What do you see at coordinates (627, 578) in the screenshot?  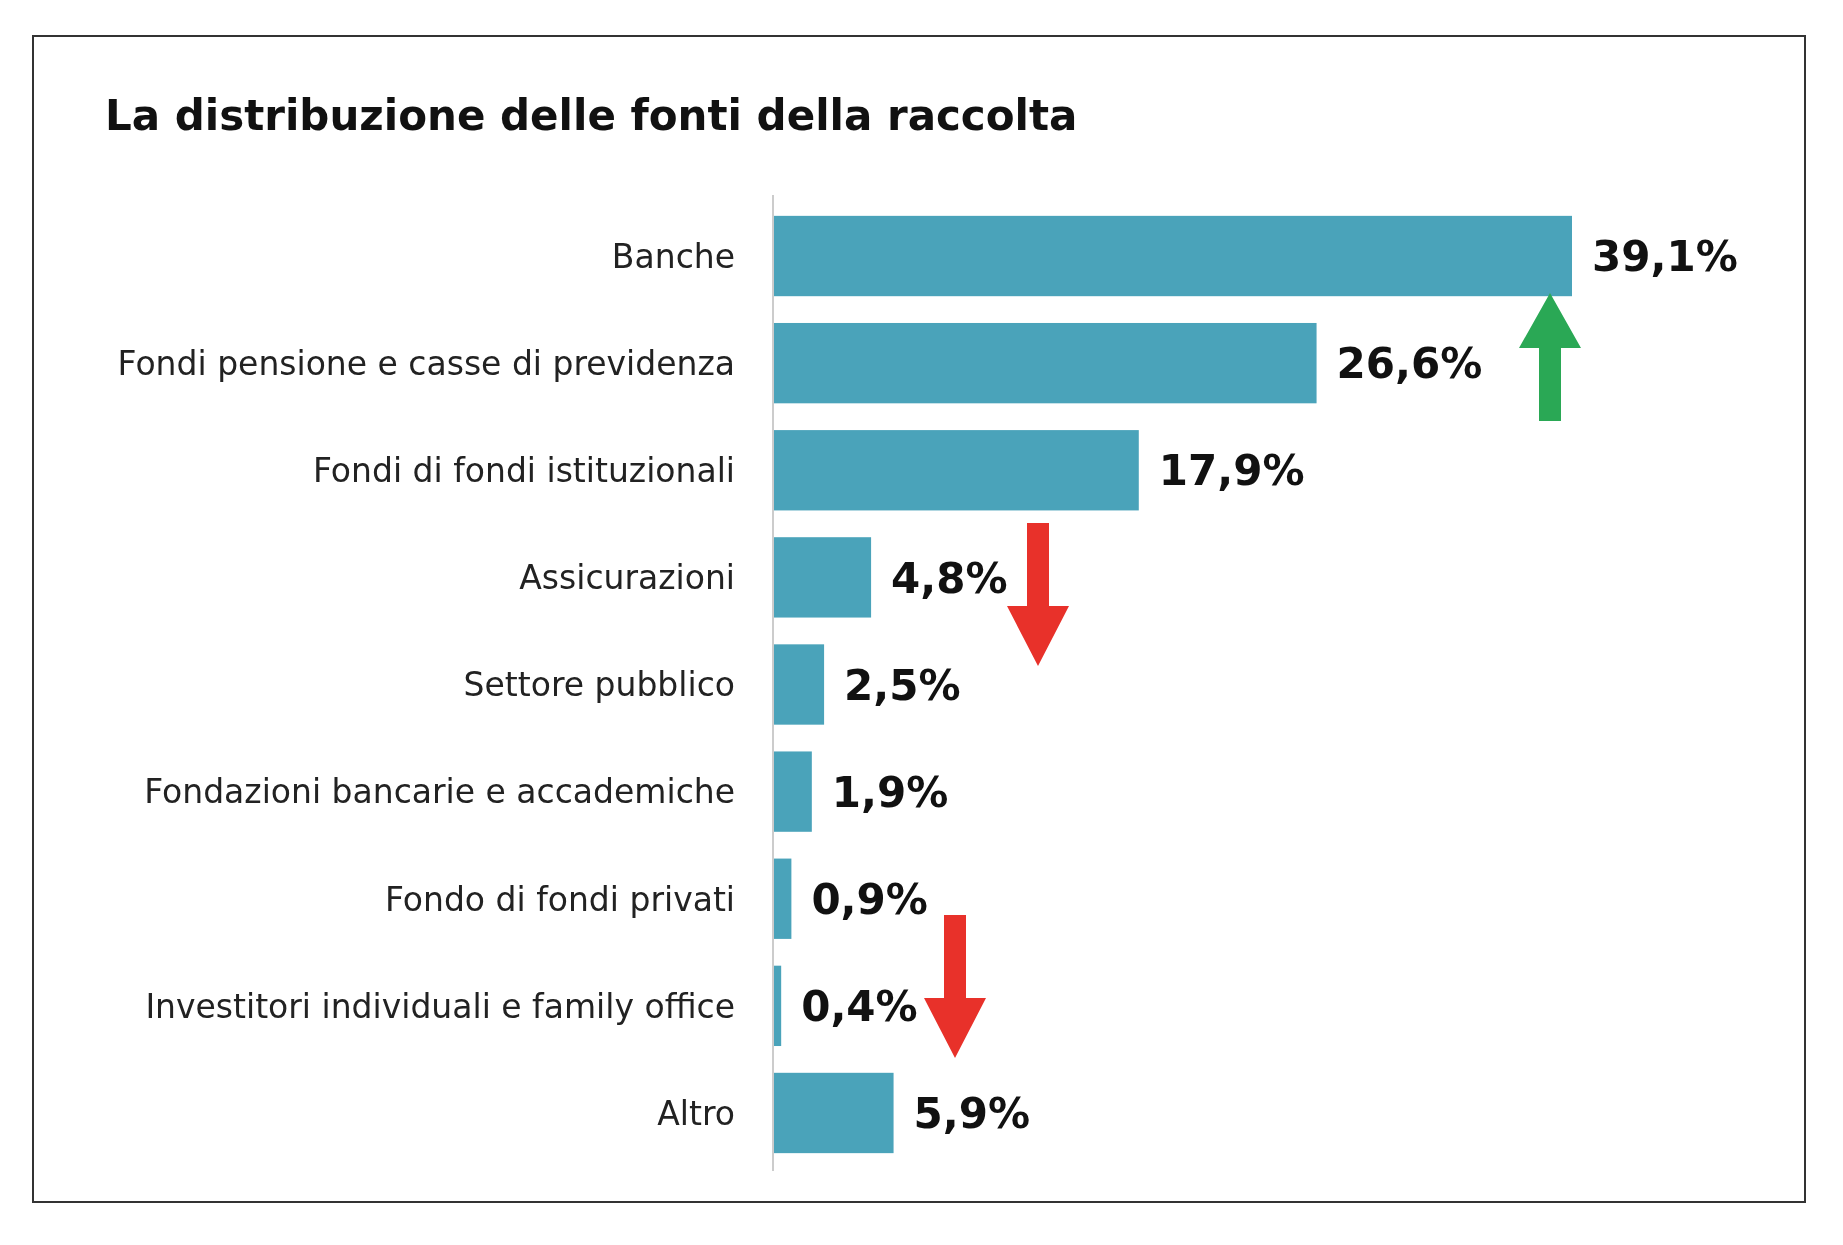 I see `y-tick-label: Assicurazioni` at bounding box center [627, 578].